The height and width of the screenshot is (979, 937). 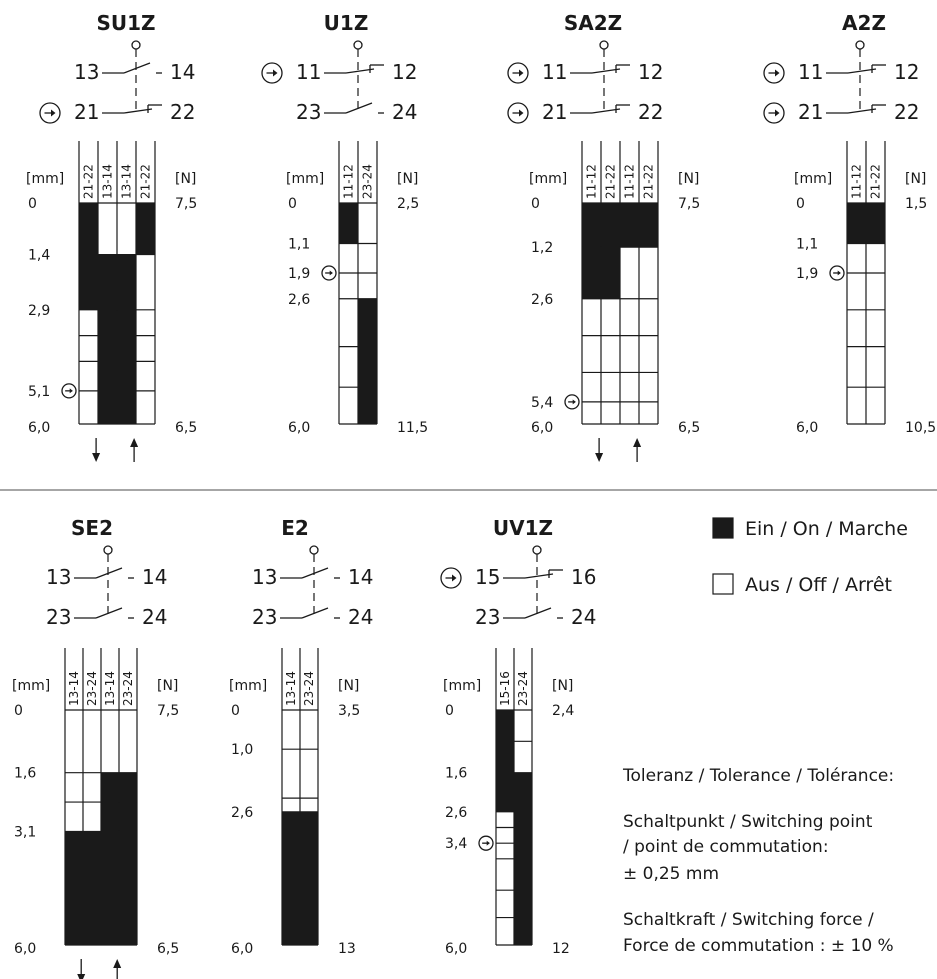 What do you see at coordinates (408, 204) in the screenshot?
I see `force-start-label: 2,5` at bounding box center [408, 204].